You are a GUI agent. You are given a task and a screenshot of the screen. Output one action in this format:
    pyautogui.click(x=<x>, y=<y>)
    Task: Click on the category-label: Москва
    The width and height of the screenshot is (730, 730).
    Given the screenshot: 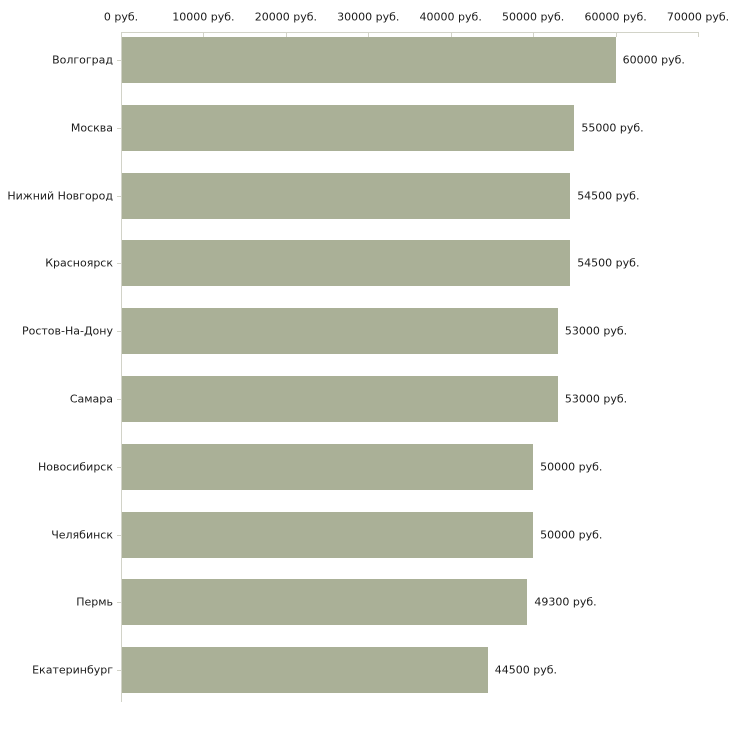 What is the action you would take?
    pyautogui.click(x=91, y=128)
    